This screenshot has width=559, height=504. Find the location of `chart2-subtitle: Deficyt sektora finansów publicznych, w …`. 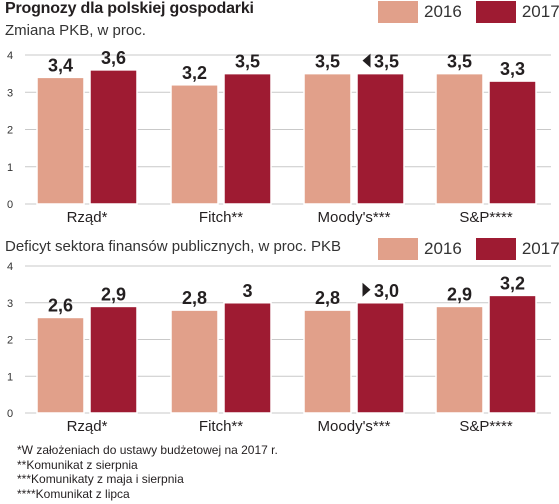

chart2-subtitle: Deficyt sektora finansów publicznych, w … is located at coordinates (173, 246).